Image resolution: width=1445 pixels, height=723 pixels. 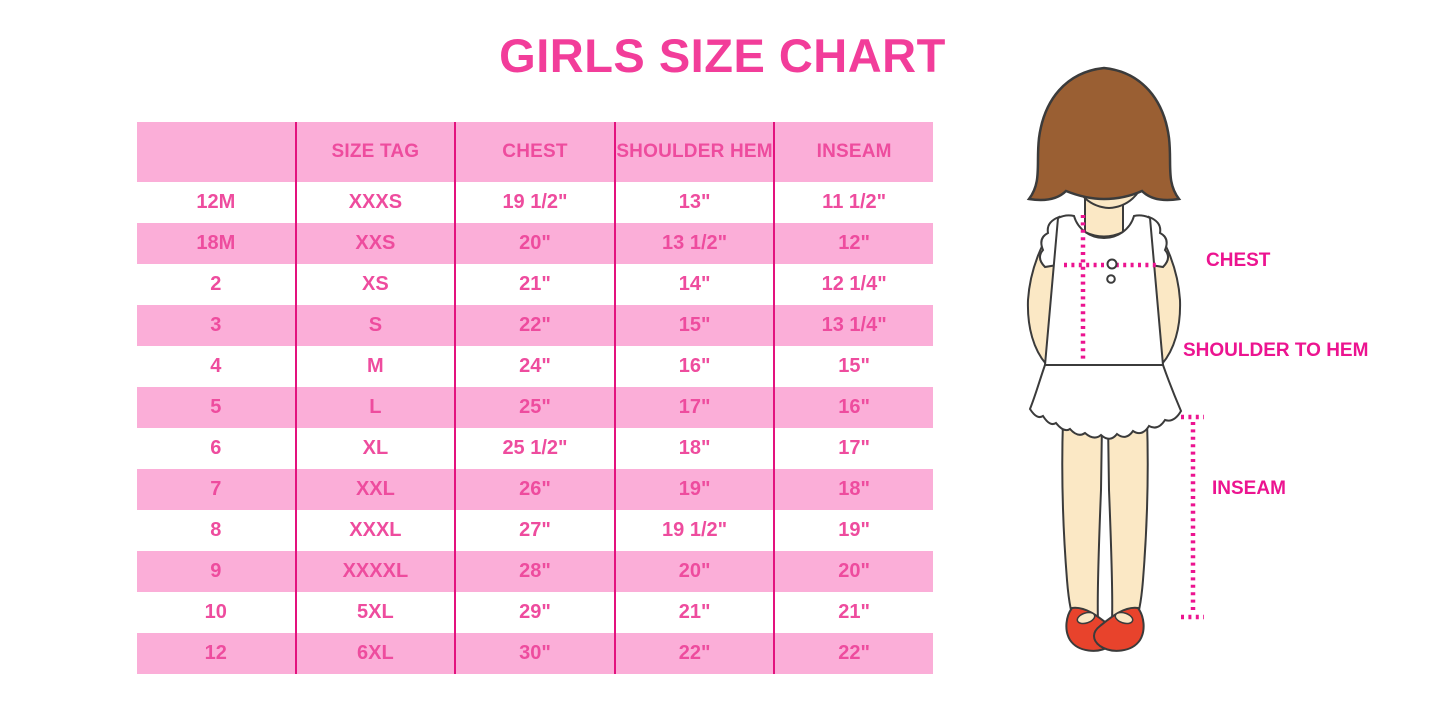 I want to click on table-cell: 27", so click(x=534, y=530).